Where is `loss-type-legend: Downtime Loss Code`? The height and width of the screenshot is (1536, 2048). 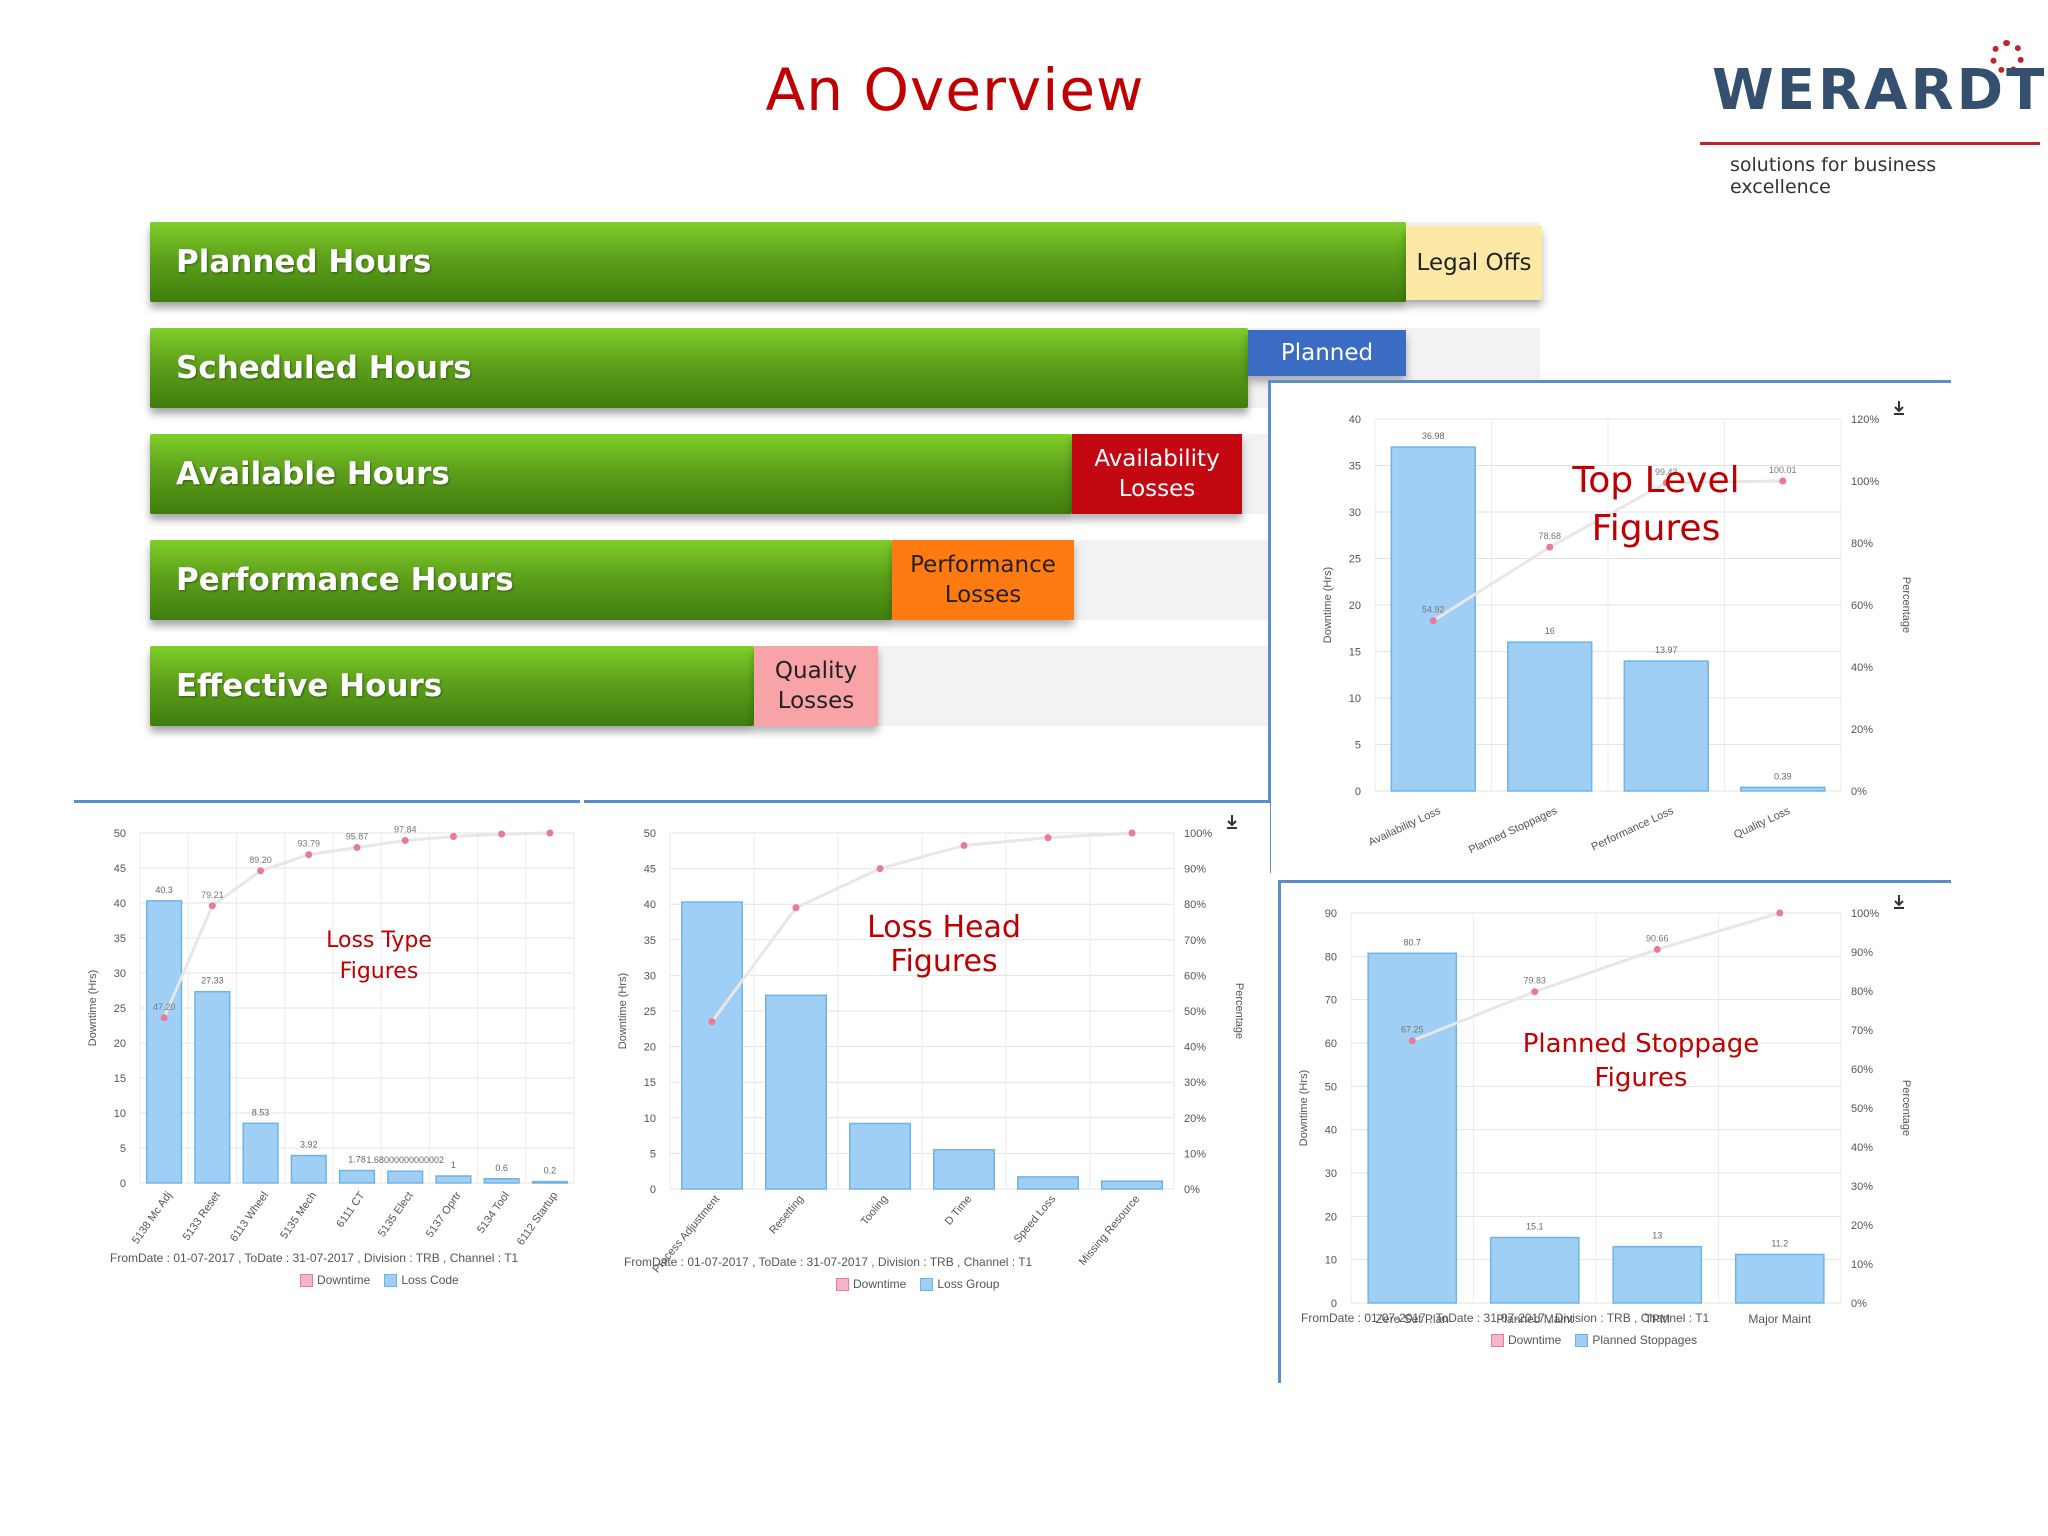
loss-type-legend: Downtime Loss Code is located at coordinates (379, 1280).